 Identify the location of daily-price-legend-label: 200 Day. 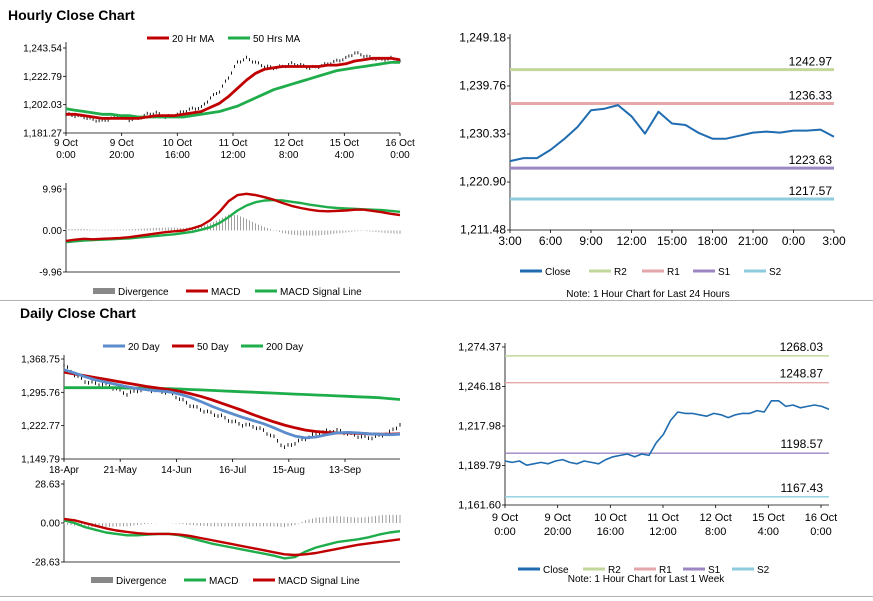
(284, 347).